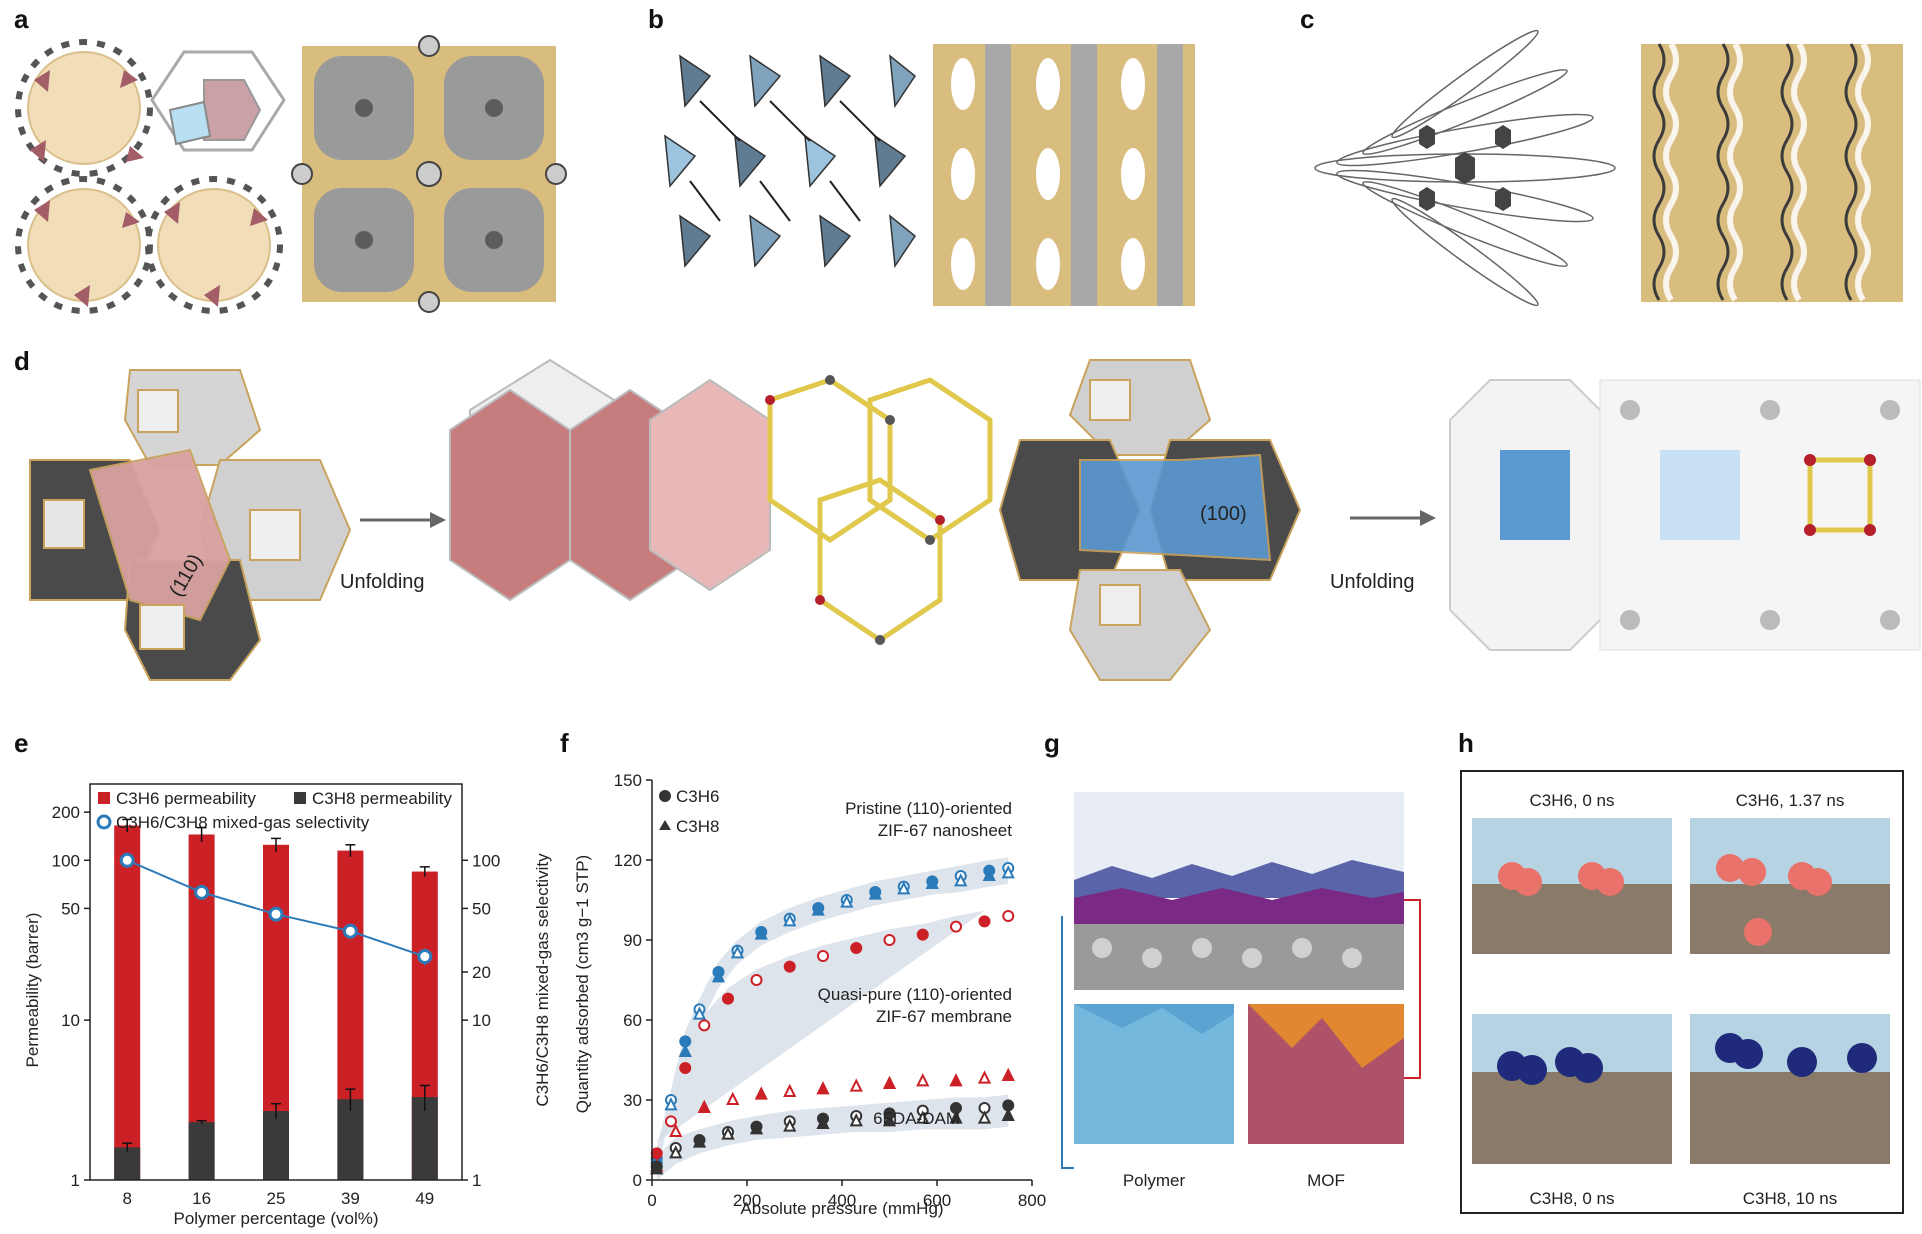  I want to click on e-plot-frame, so click(276, 982).